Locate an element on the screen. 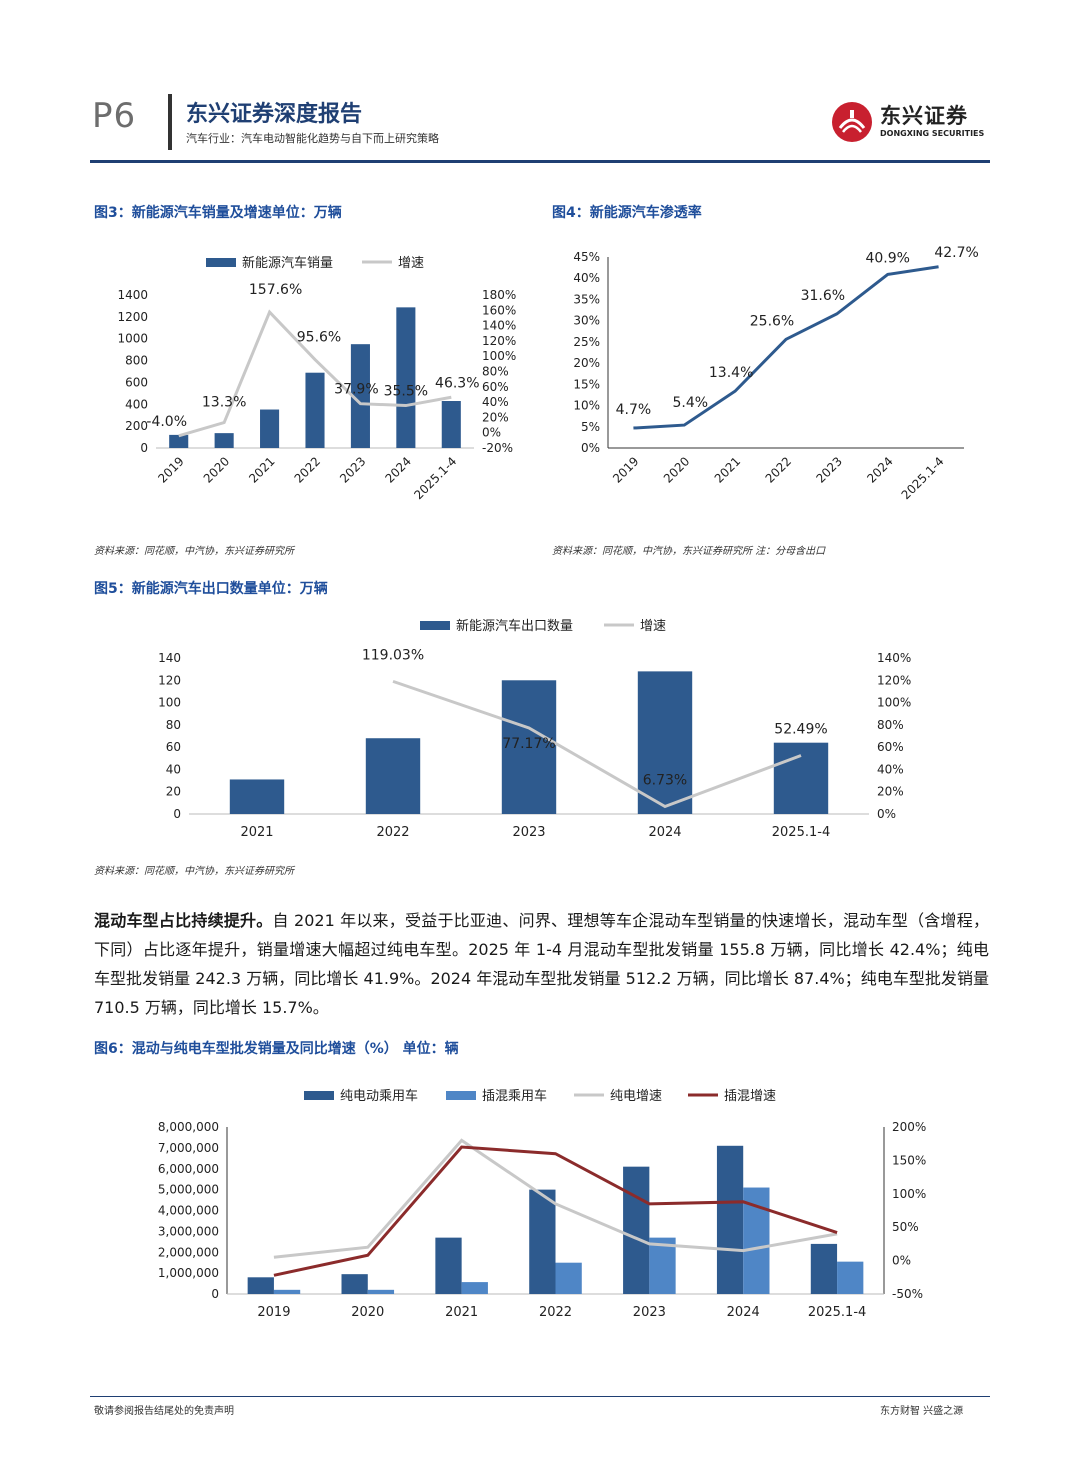 Image resolution: width=1080 pixels, height=1466 pixels. y-tick-label: 40% is located at coordinates (586, 278).